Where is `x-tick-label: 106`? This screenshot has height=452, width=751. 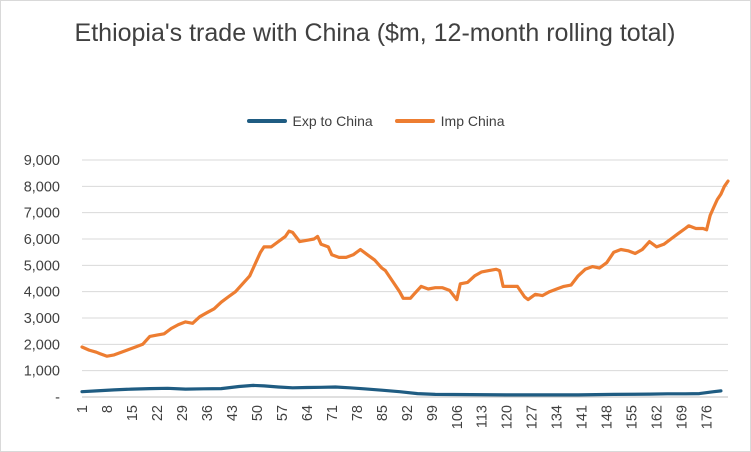
x-tick-label: 106 is located at coordinates (458, 417).